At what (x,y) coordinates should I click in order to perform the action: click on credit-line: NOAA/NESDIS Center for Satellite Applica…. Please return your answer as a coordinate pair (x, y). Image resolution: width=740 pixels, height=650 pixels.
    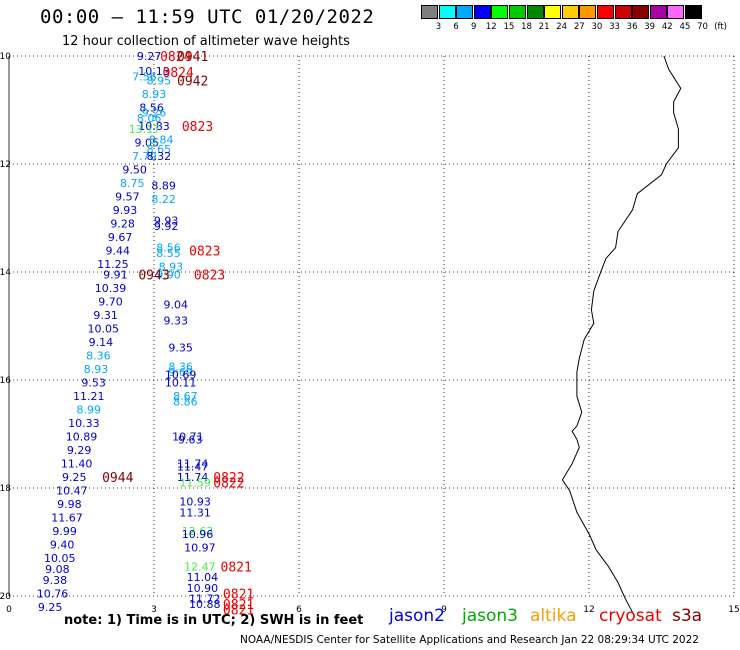
    Looking at the image, I should click on (469, 640).